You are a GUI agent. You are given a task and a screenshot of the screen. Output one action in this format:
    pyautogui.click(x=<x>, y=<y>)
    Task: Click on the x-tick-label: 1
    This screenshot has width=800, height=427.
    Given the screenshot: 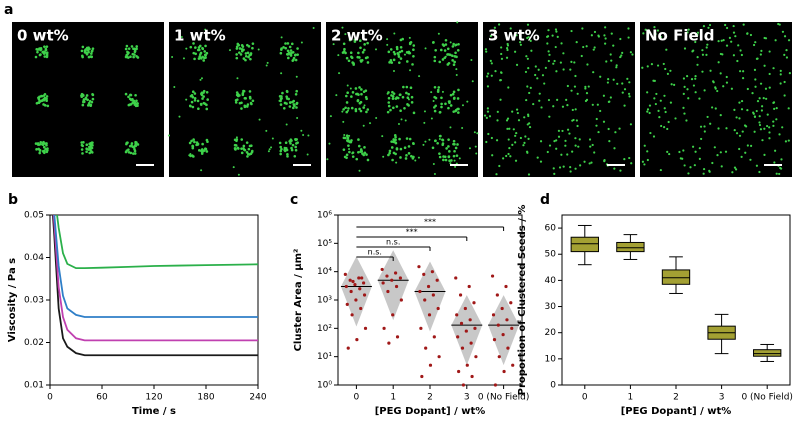 What is the action you would take?
    pyautogui.click(x=631, y=398)
    